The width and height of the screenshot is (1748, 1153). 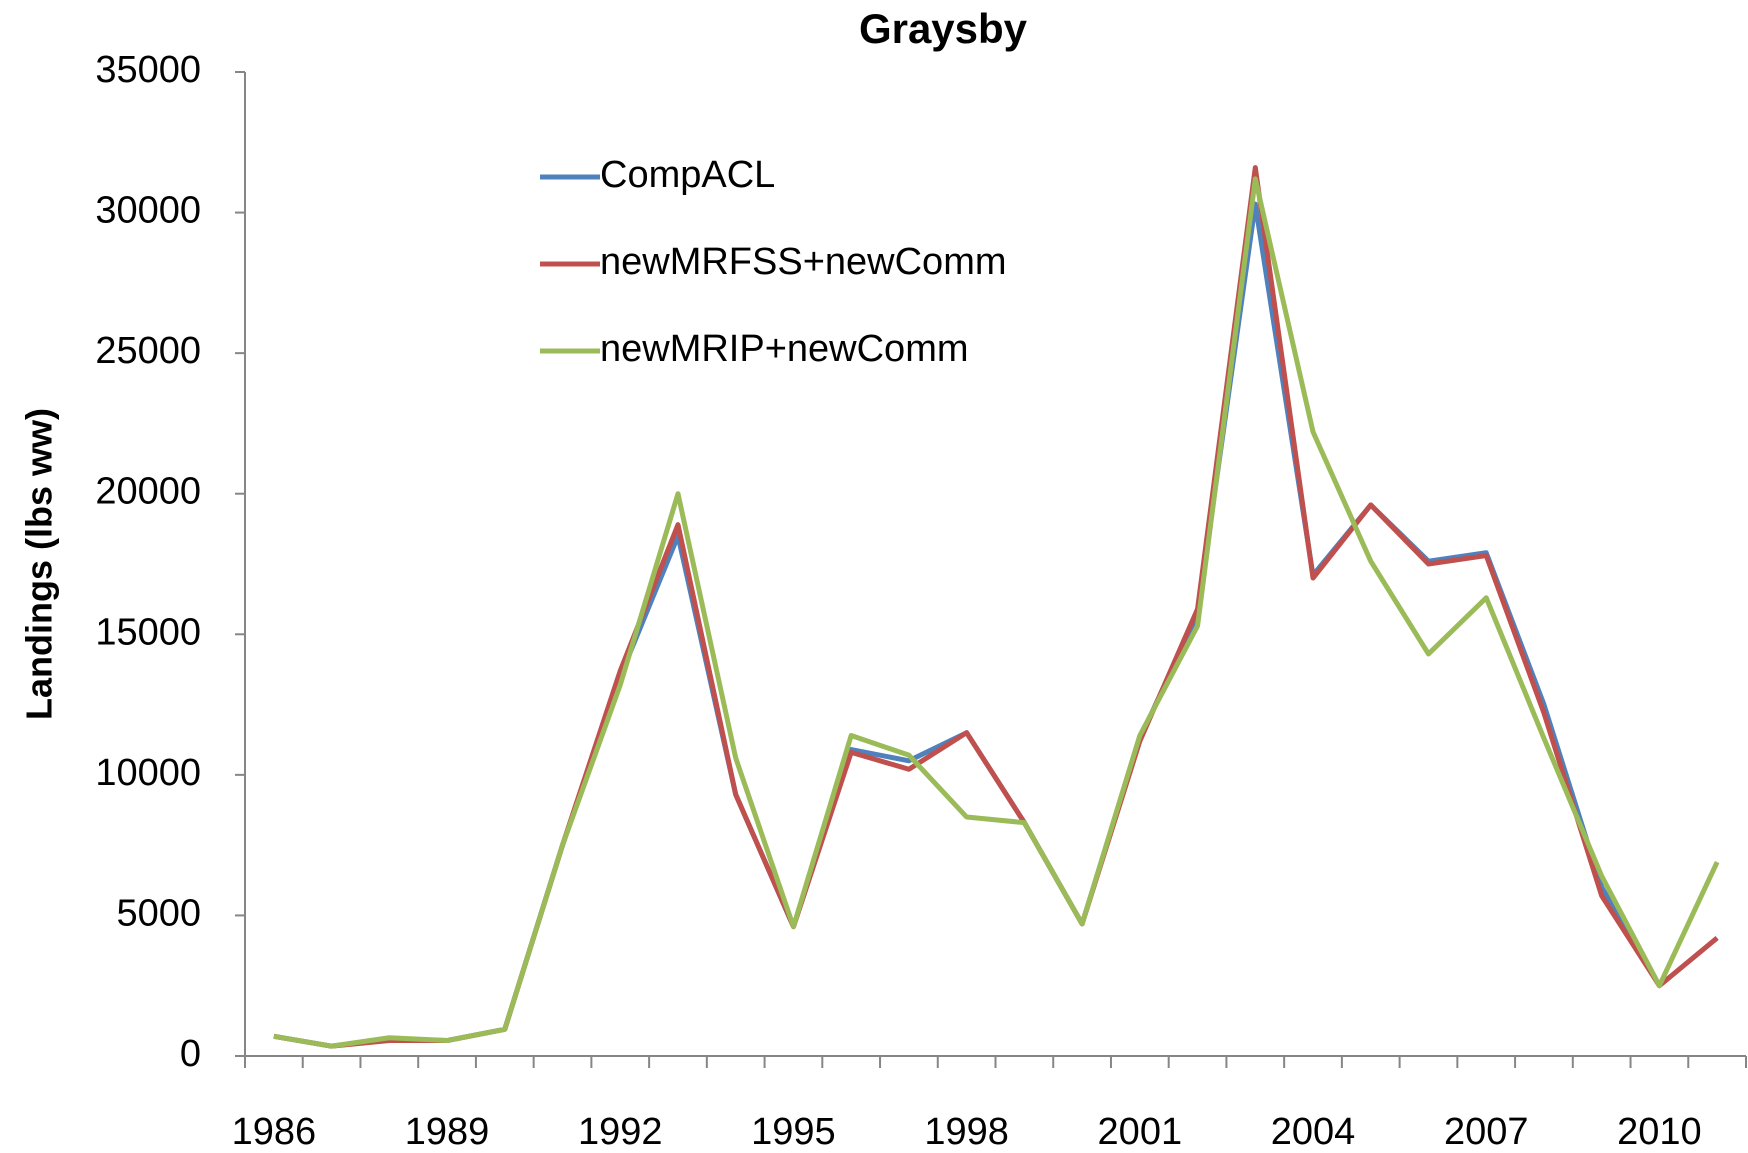 What do you see at coordinates (39, 564) in the screenshot?
I see `y-axis-label: Landings (lbs ww)` at bounding box center [39, 564].